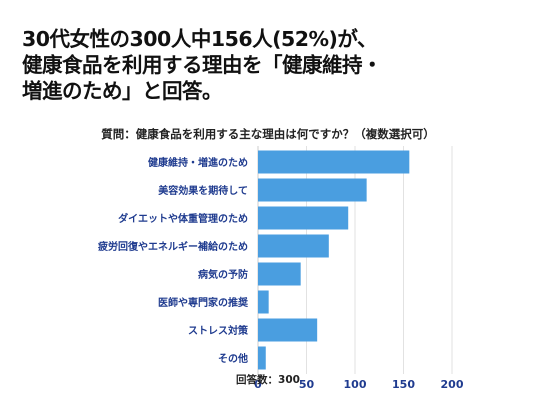  Describe the element at coordinates (202, 65) in the screenshot. I see `headline-line-2: 健康食品を利用する理由を「健康維持・` at that location.